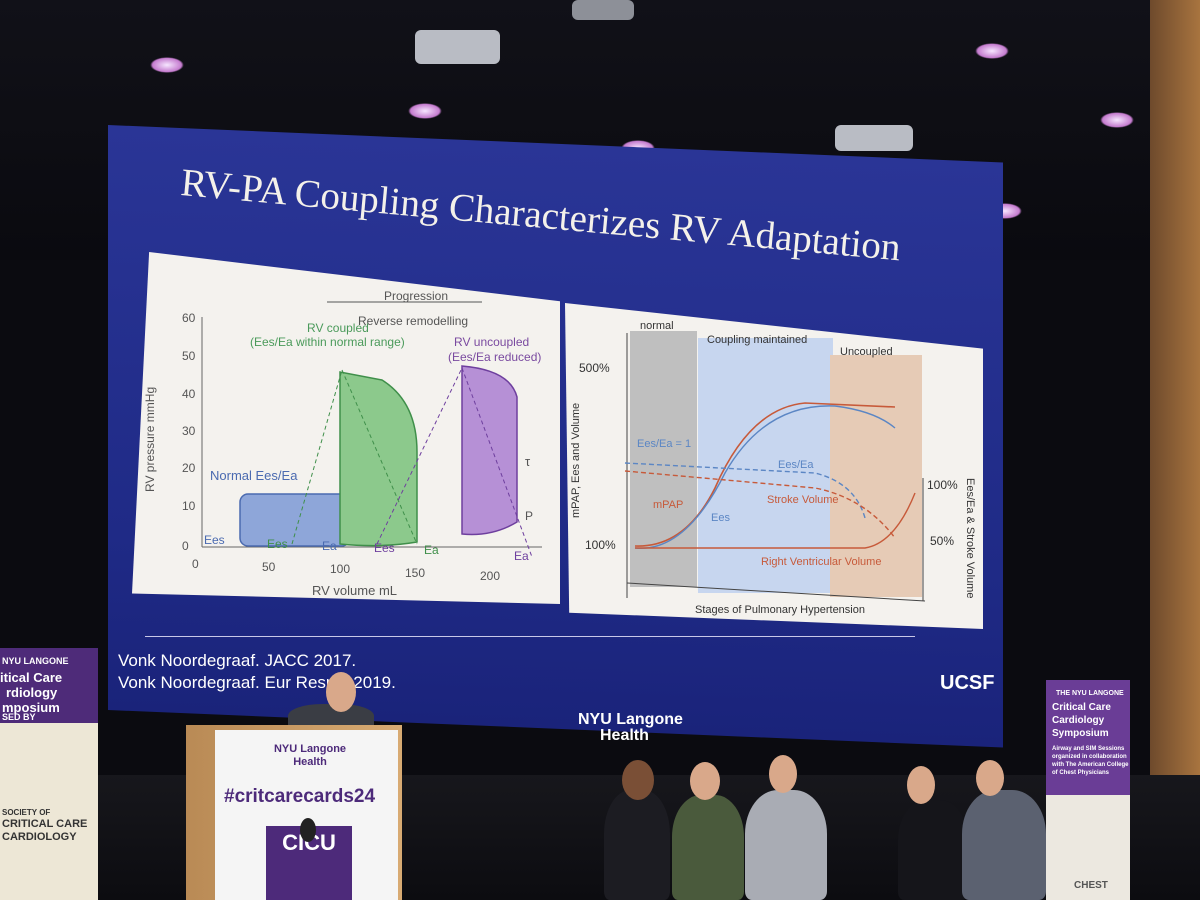 The image size is (1200, 900). I want to click on uncoupled-label: RV uncoupled, so click(491, 342).